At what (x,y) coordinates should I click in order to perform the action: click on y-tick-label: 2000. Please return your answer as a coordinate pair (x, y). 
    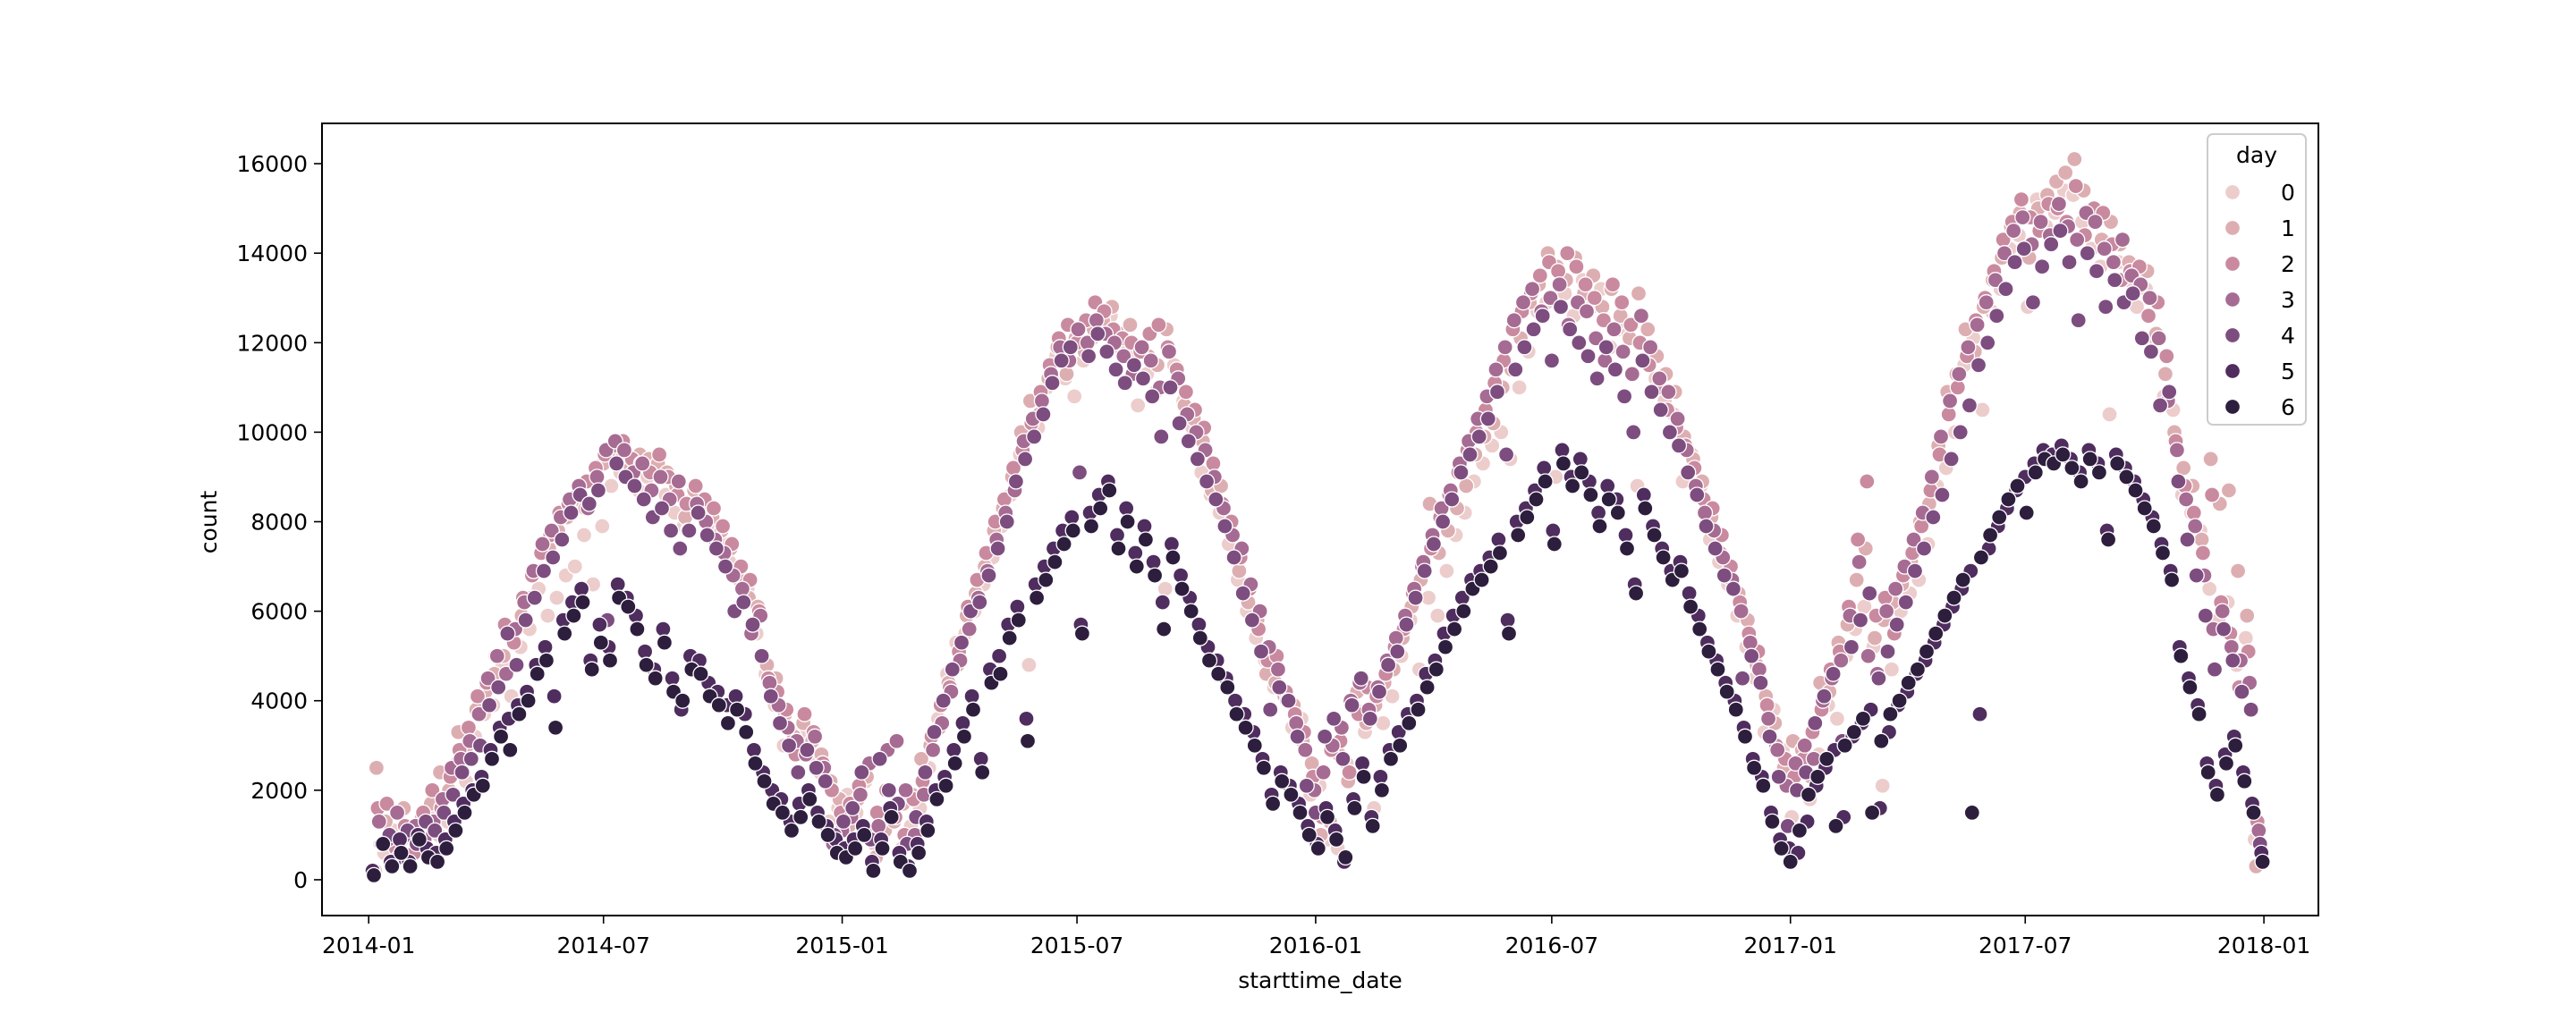
    Looking at the image, I should click on (279, 791).